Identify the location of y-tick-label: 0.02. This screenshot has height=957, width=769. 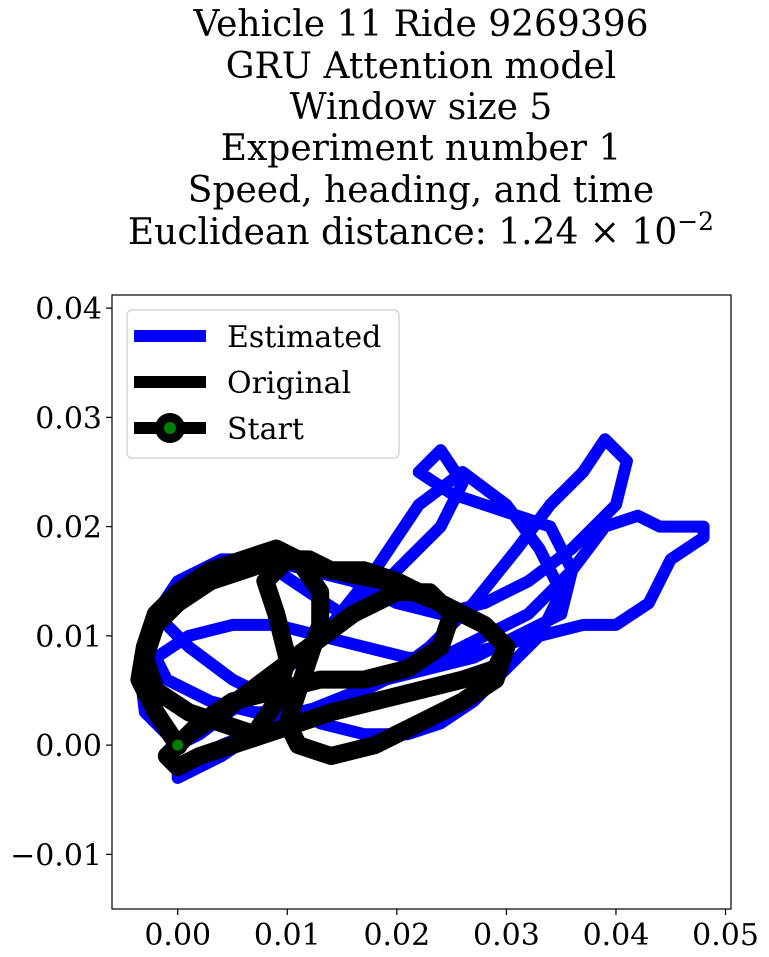
(68, 528).